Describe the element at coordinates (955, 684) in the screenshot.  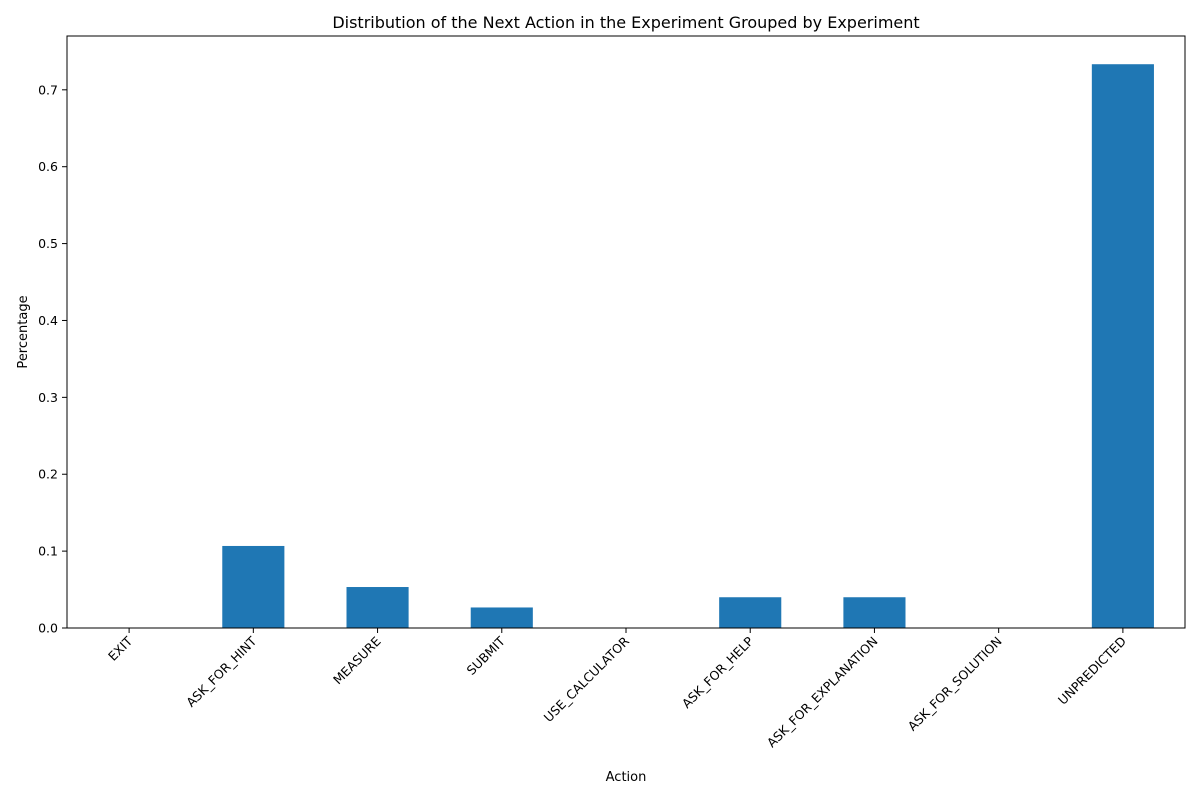
I see `x-tick-label: ASK_FOR_SOLUTION` at that location.